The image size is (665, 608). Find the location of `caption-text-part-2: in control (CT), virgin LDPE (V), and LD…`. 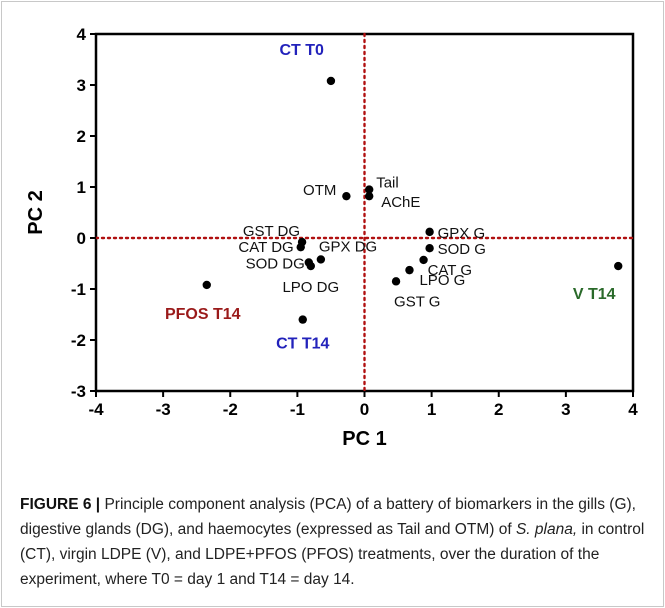

caption-text-part-2: in control (CT), virgin LDPE (V), and LD… is located at coordinates (332, 554).